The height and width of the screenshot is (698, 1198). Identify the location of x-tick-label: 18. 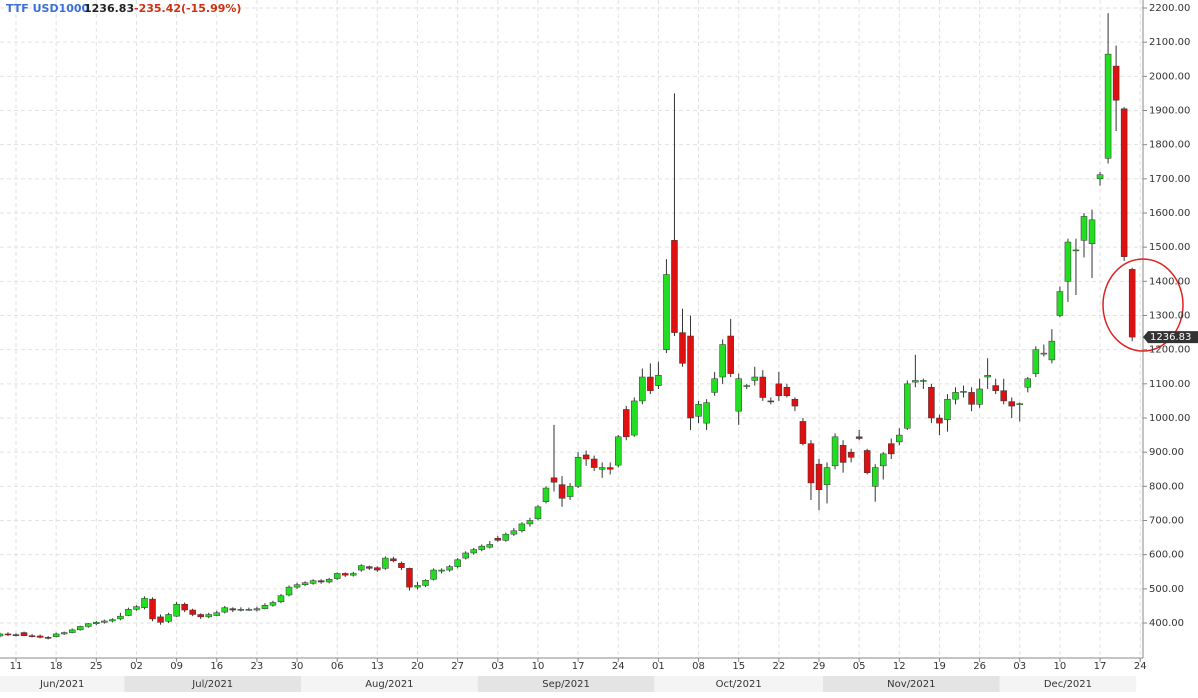
(56, 666).